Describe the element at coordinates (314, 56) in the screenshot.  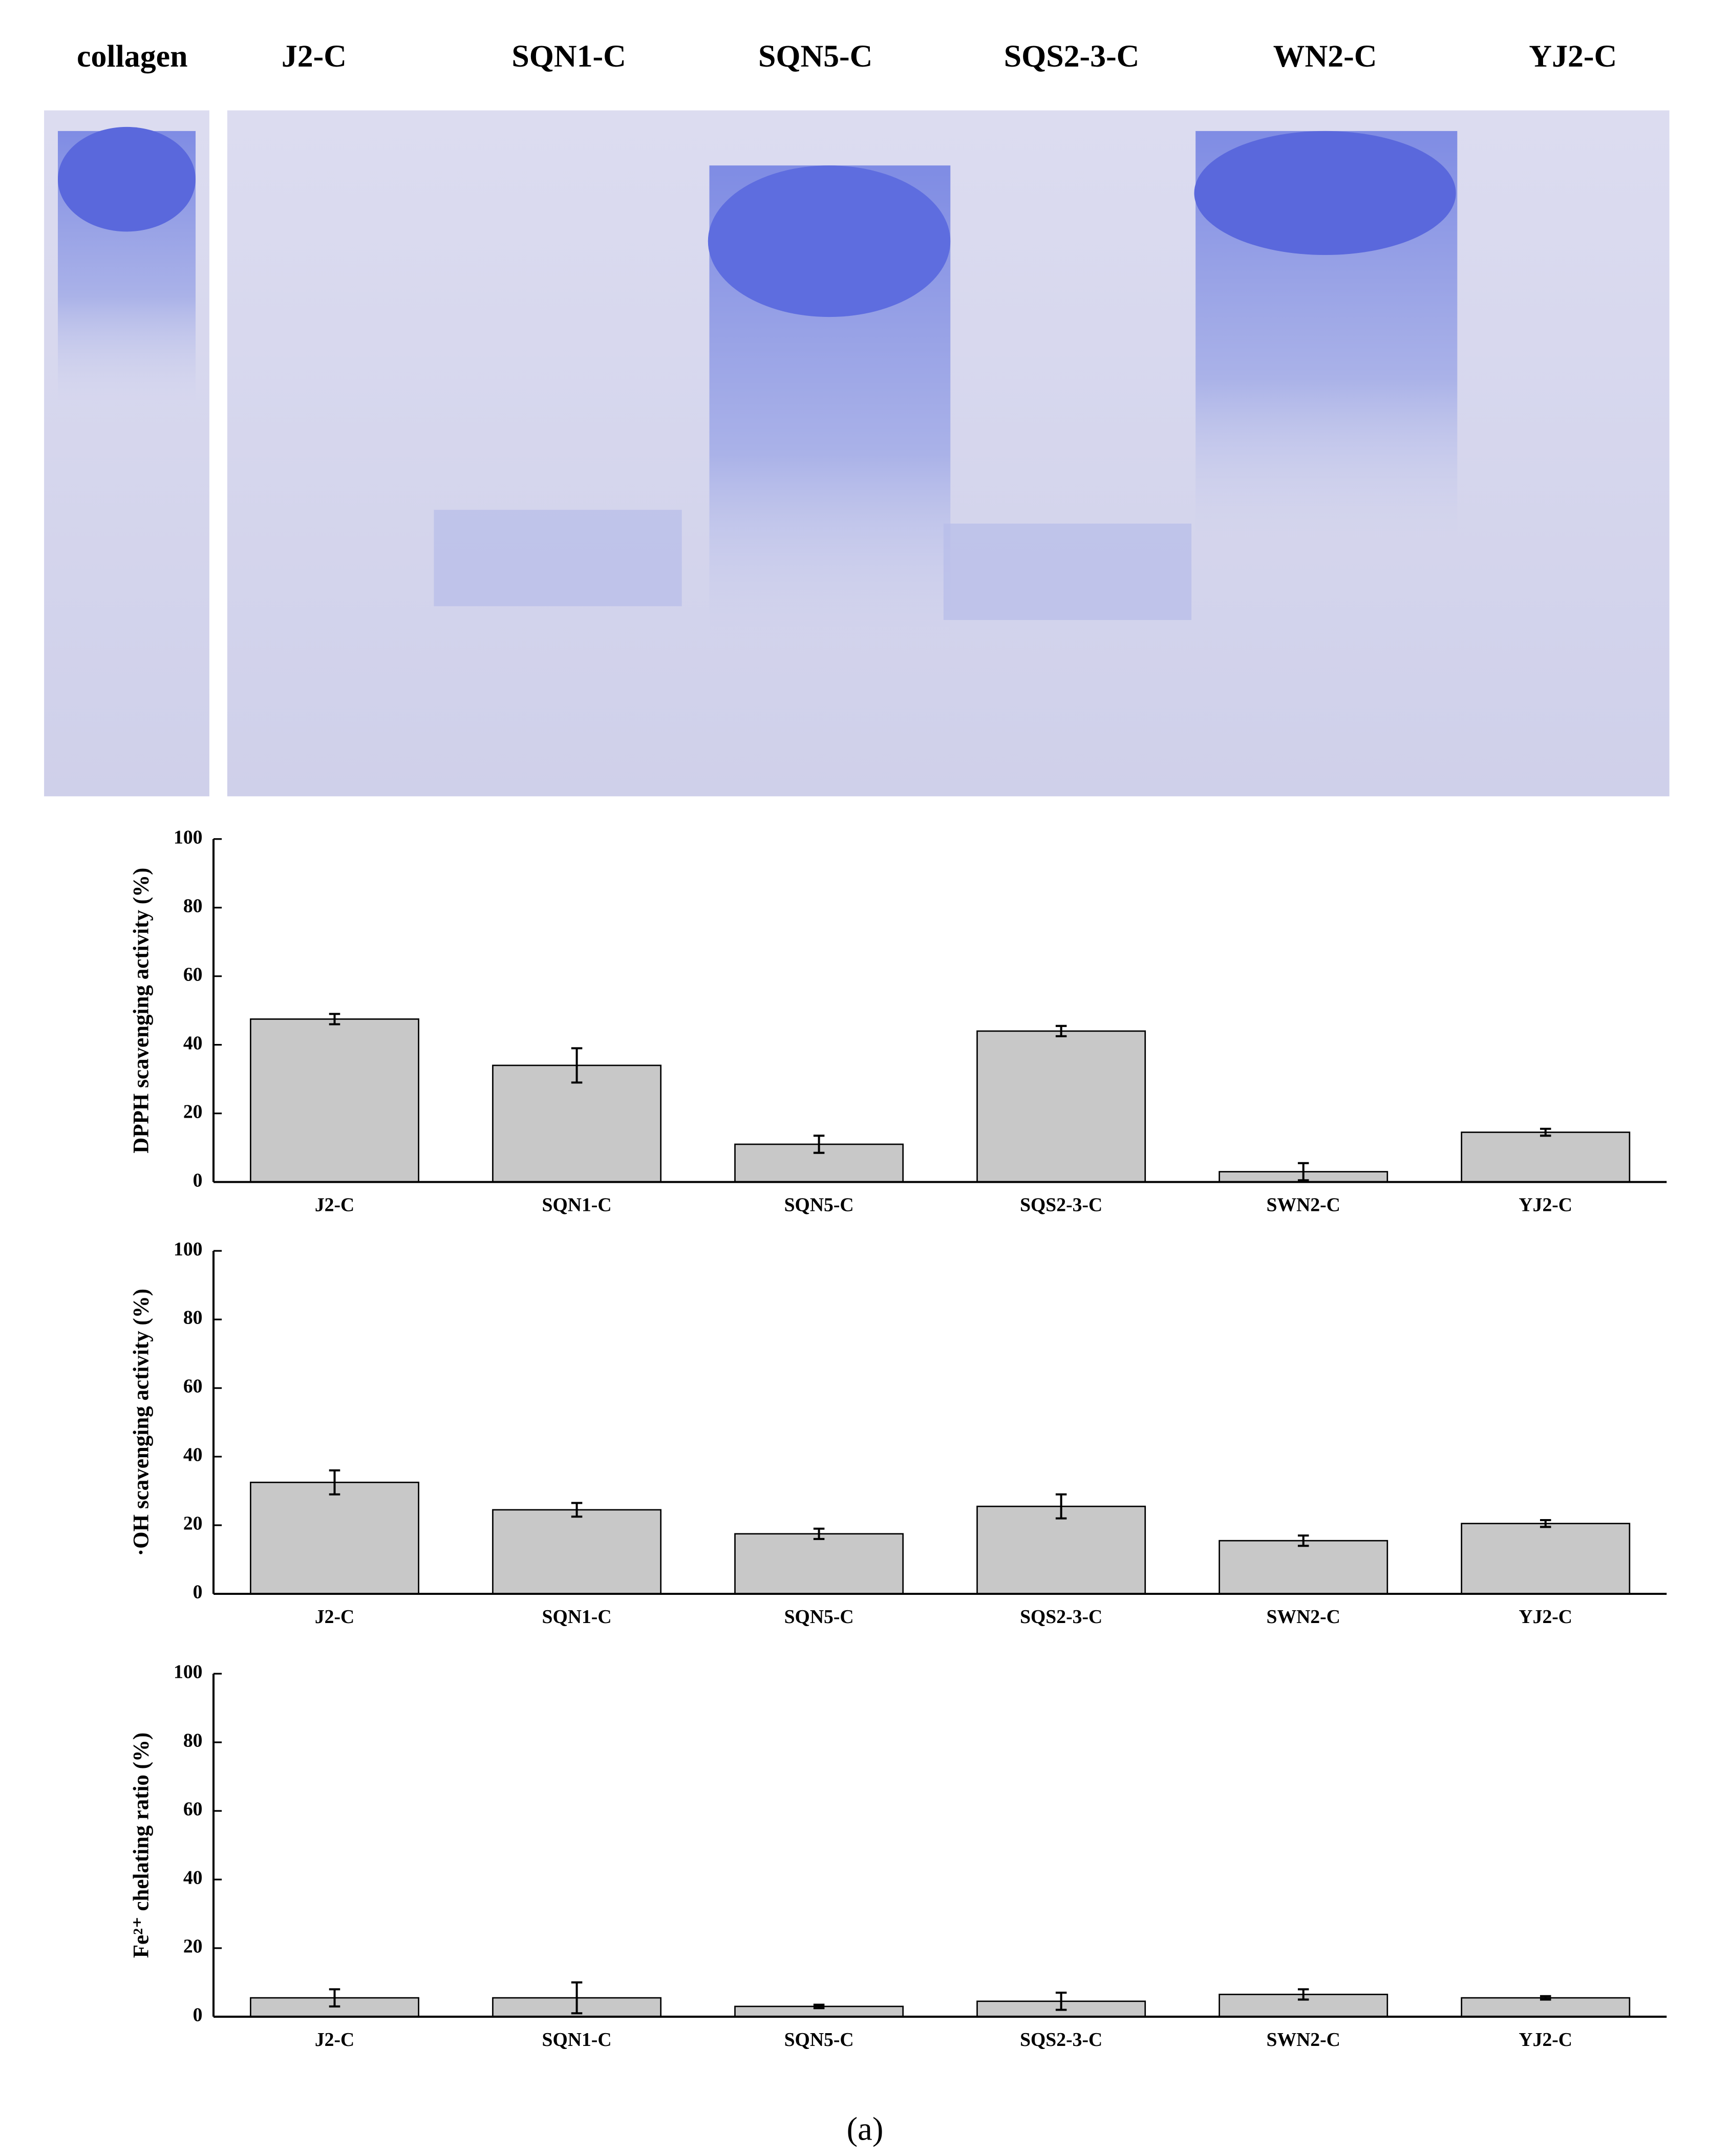
I see `lane-label: J2-C` at that location.